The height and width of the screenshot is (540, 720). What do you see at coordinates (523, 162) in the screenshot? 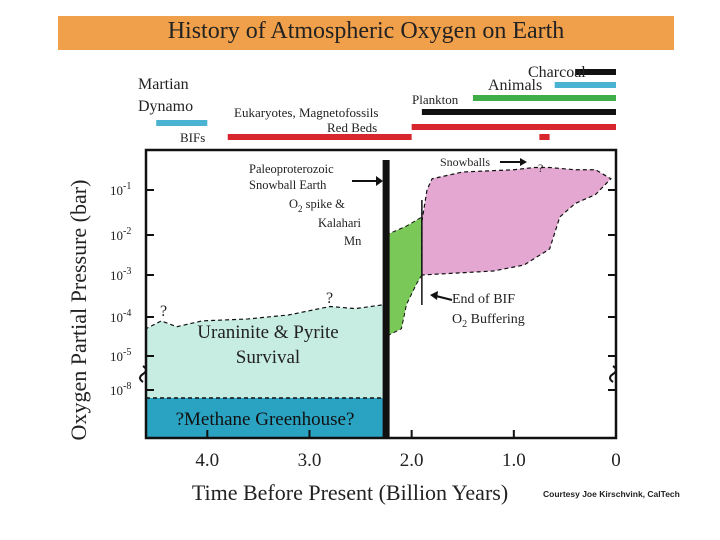
I see `snowballs-arrow-head` at bounding box center [523, 162].